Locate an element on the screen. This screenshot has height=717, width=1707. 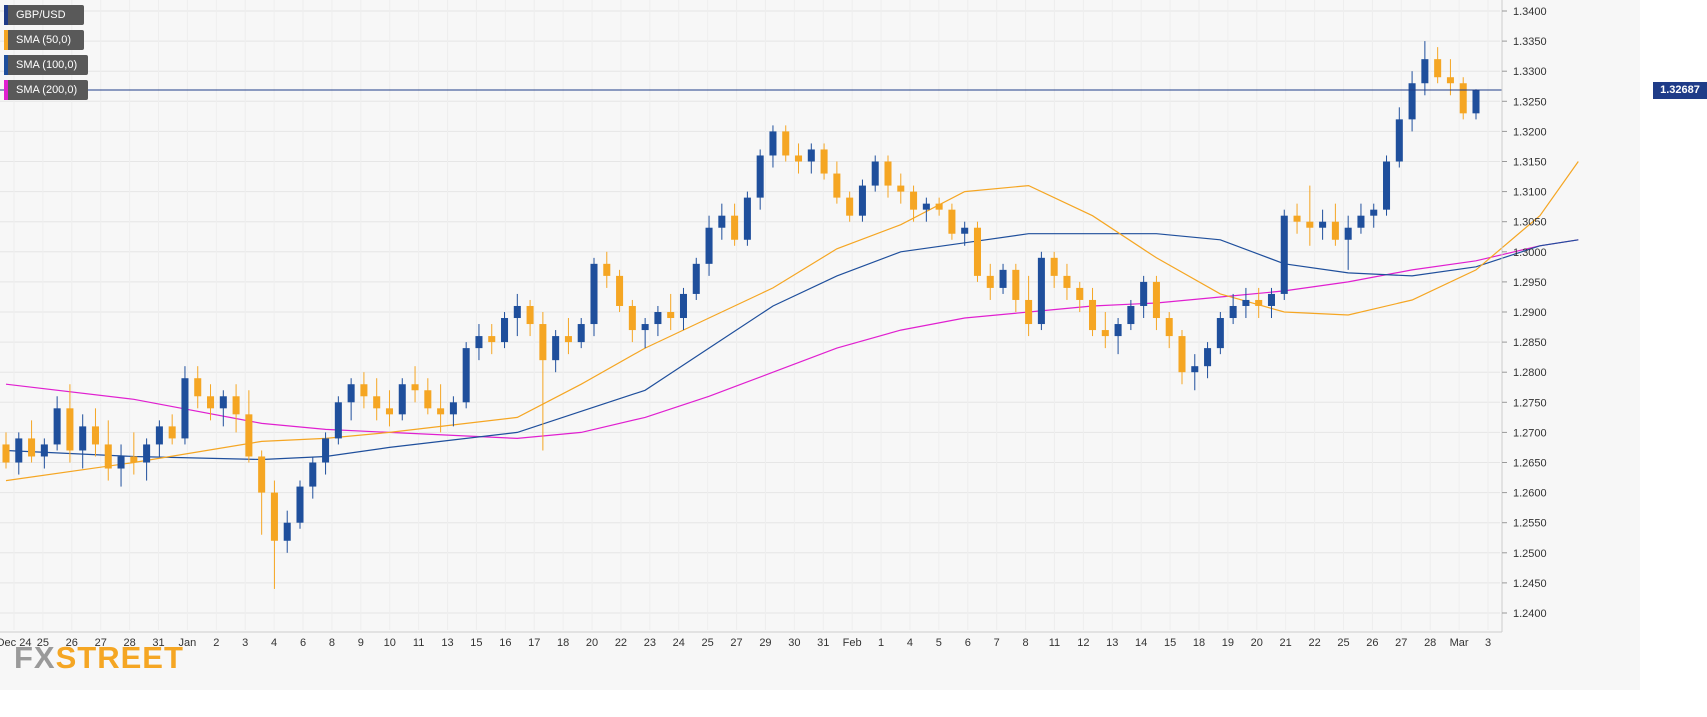
legend-label: SMA (50,0) is located at coordinates (44, 40).